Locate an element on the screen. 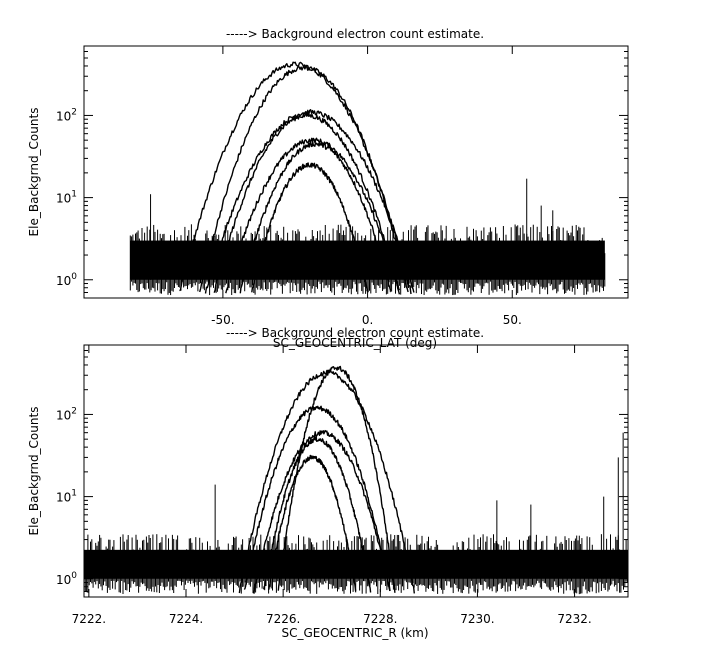 Image resolution: width=724 pixels, height=656 pixels. x-axis-label: SC_GEOCENTRIC_R (km) is located at coordinates (355, 633).